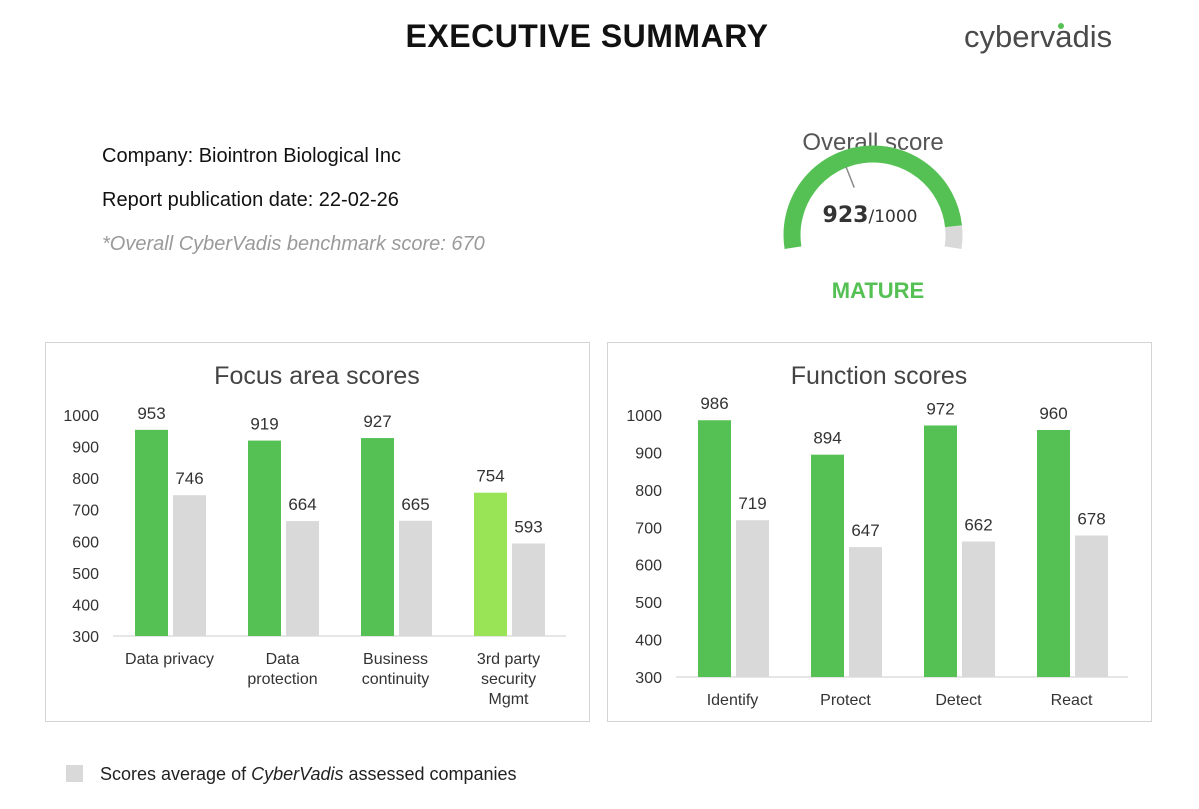  What do you see at coordinates (74, 773) in the screenshot?
I see `legend-swatch-average` at bounding box center [74, 773].